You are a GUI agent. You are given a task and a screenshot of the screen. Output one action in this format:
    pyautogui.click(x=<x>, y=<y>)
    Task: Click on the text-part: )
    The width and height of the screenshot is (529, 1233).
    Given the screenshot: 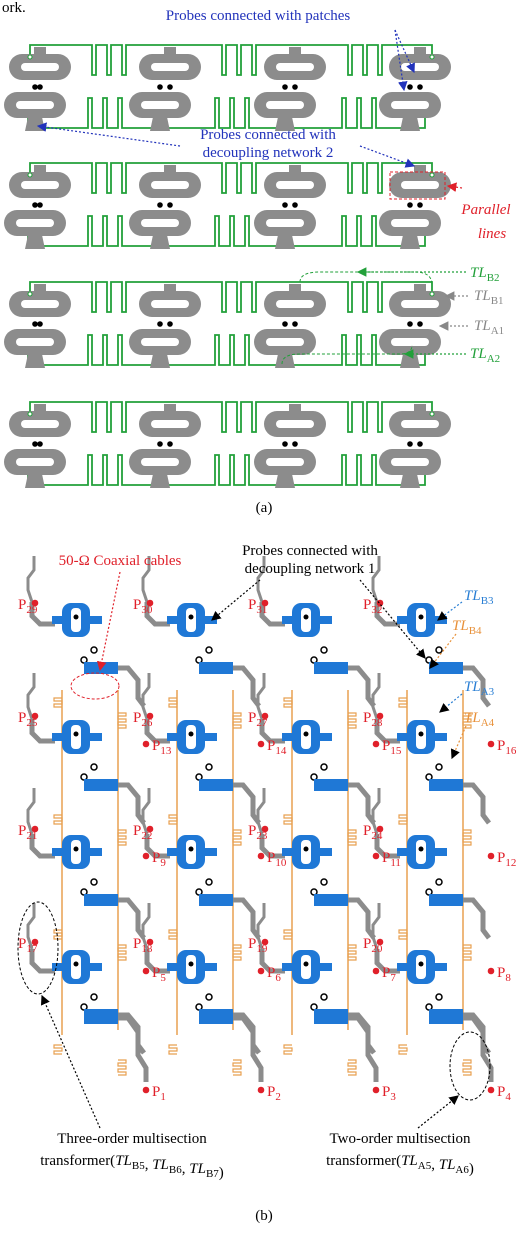 What is the action you would take?
    pyautogui.click(x=471, y=1169)
    